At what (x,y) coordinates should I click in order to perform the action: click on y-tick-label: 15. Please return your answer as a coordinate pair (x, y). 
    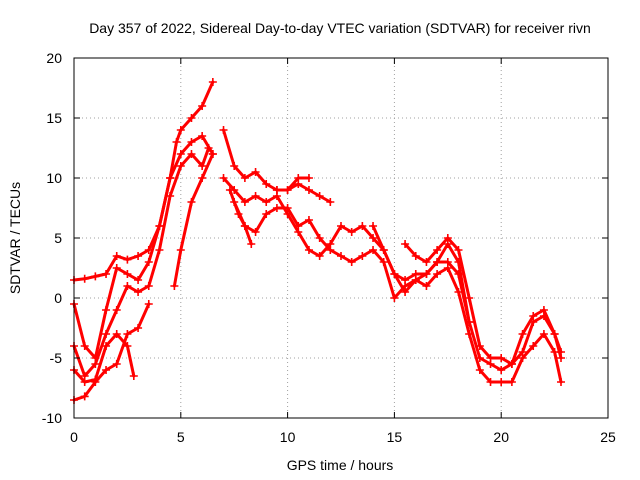
    Looking at the image, I should click on (54, 118).